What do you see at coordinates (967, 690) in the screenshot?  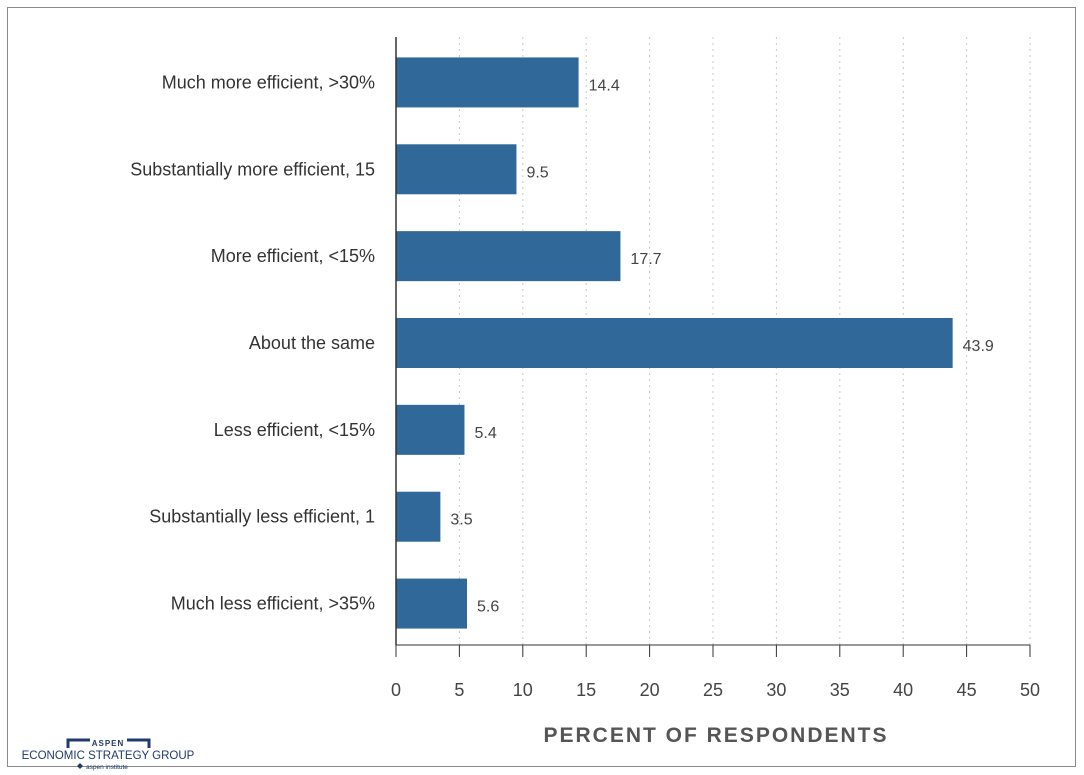 I see `x-tick-label: 45` at bounding box center [967, 690].